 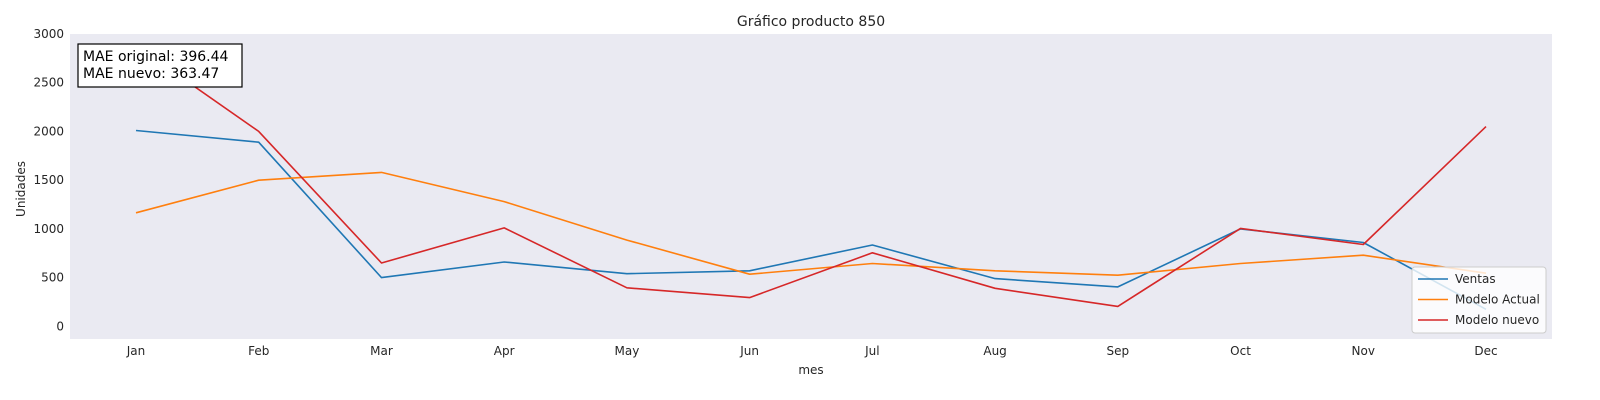 What do you see at coordinates (749, 351) in the screenshot?
I see `x-tick-label: Jun` at bounding box center [749, 351].